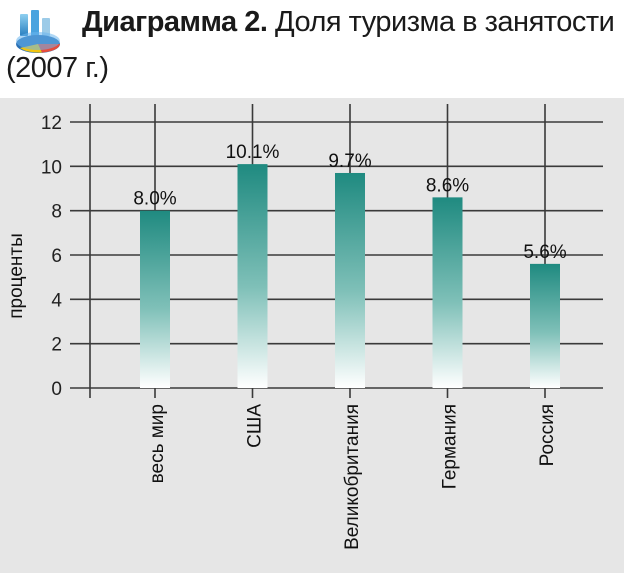  I want to click on y-tick-label-2: 2, so click(56, 345).